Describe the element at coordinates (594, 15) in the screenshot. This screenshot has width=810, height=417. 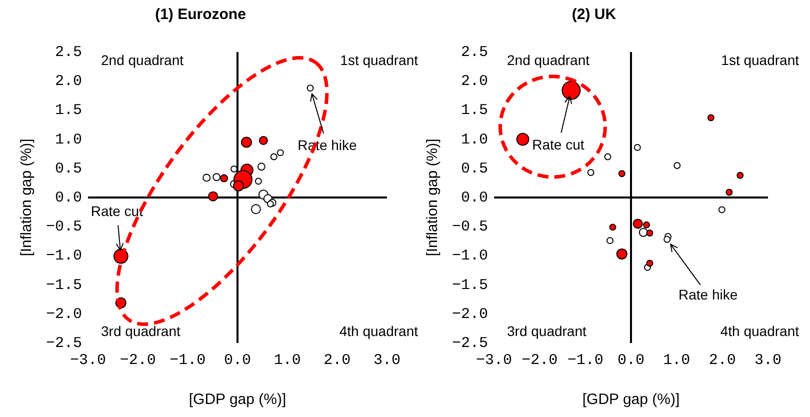
I see `chart-title: (2) UK` at that location.